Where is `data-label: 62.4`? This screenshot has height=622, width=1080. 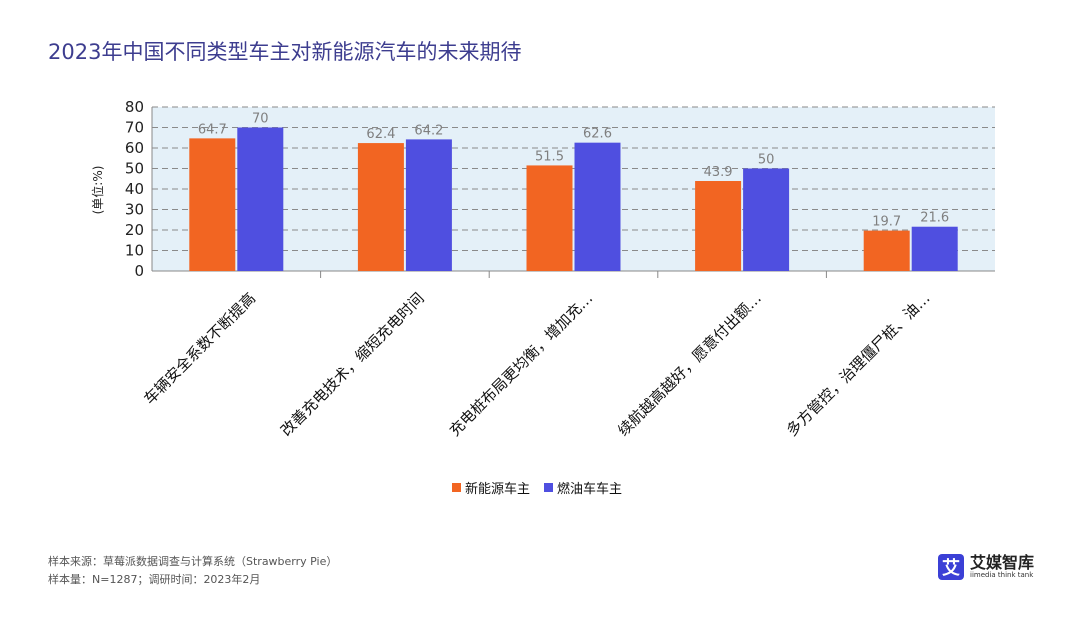 data-label: 62.4 is located at coordinates (380, 134).